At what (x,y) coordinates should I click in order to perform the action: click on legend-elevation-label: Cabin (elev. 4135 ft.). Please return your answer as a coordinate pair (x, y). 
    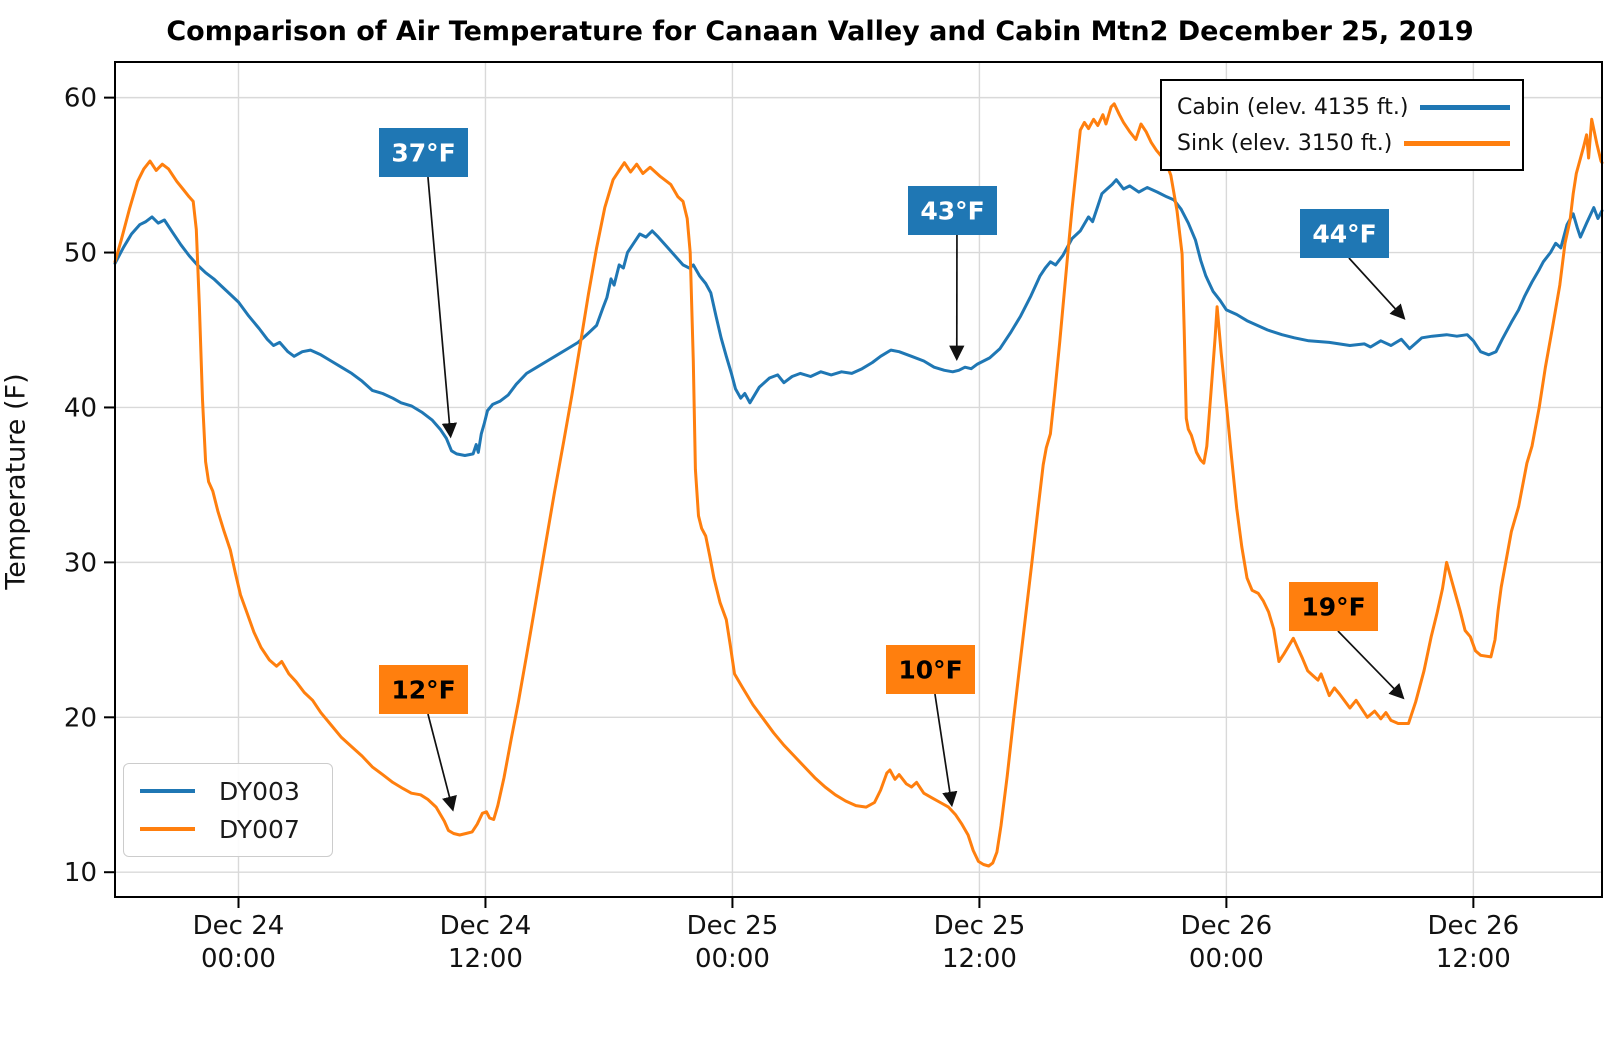
    Looking at the image, I should click on (1293, 107).